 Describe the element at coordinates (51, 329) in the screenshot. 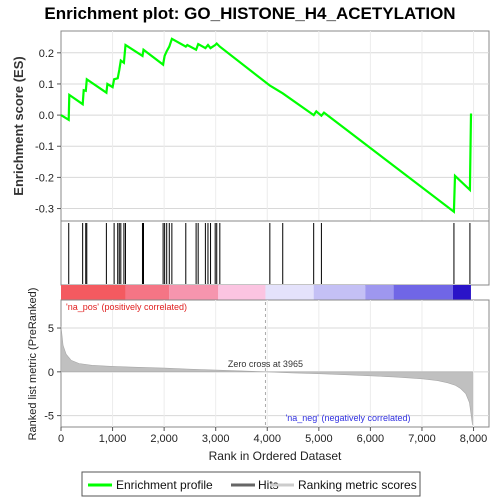

I see `ranked-y-tick-label: 5` at that location.